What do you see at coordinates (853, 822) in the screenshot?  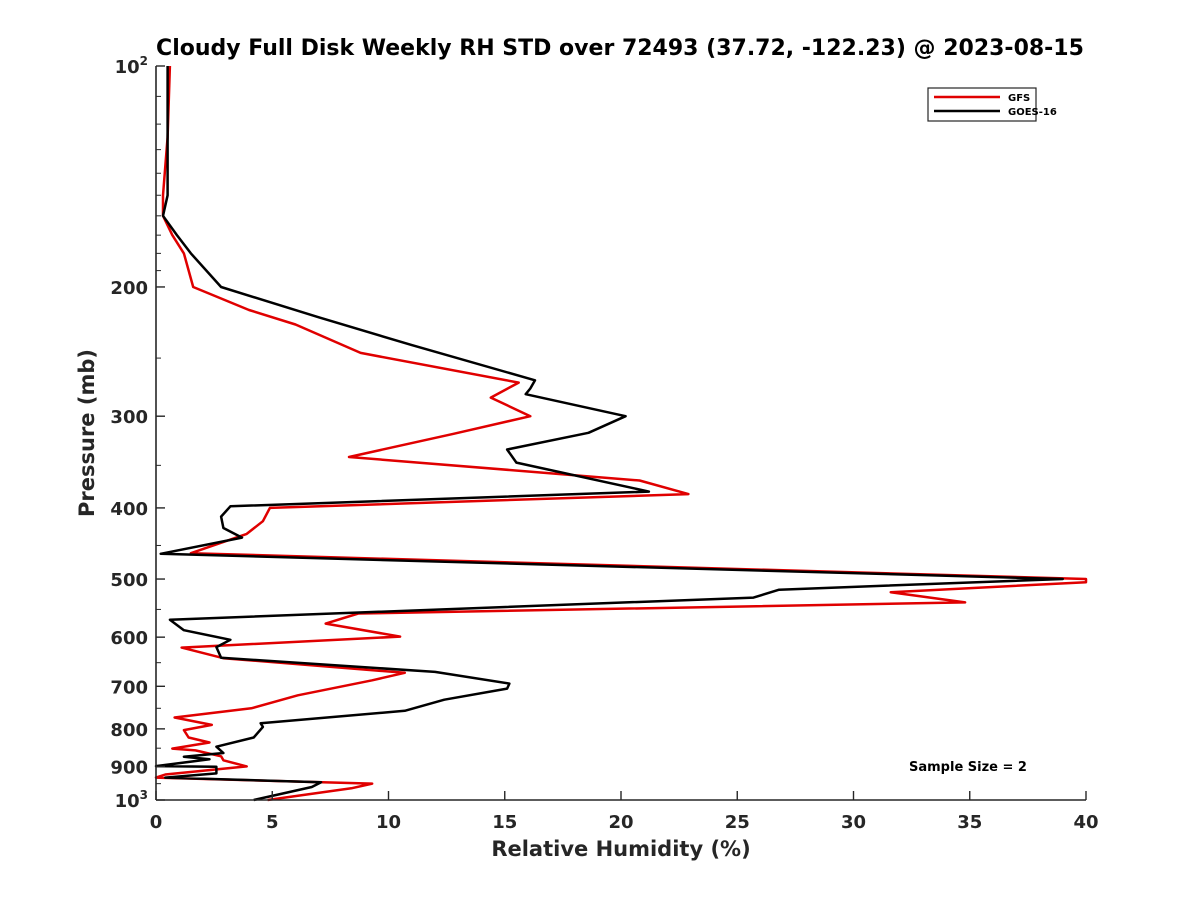 I see `x-tick-label: 30` at bounding box center [853, 822].